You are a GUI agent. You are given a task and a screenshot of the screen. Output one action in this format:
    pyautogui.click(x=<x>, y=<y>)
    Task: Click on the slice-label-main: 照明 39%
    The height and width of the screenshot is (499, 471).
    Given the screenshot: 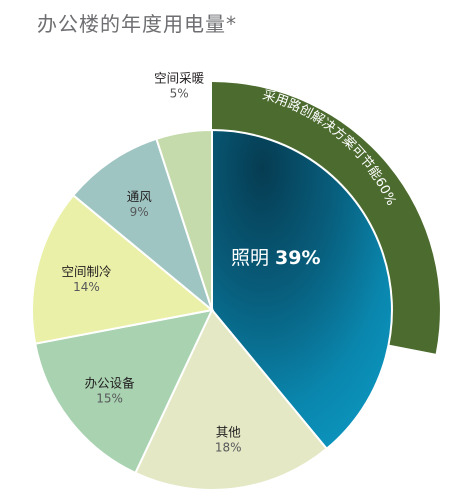 What is the action you would take?
    pyautogui.click(x=276, y=258)
    